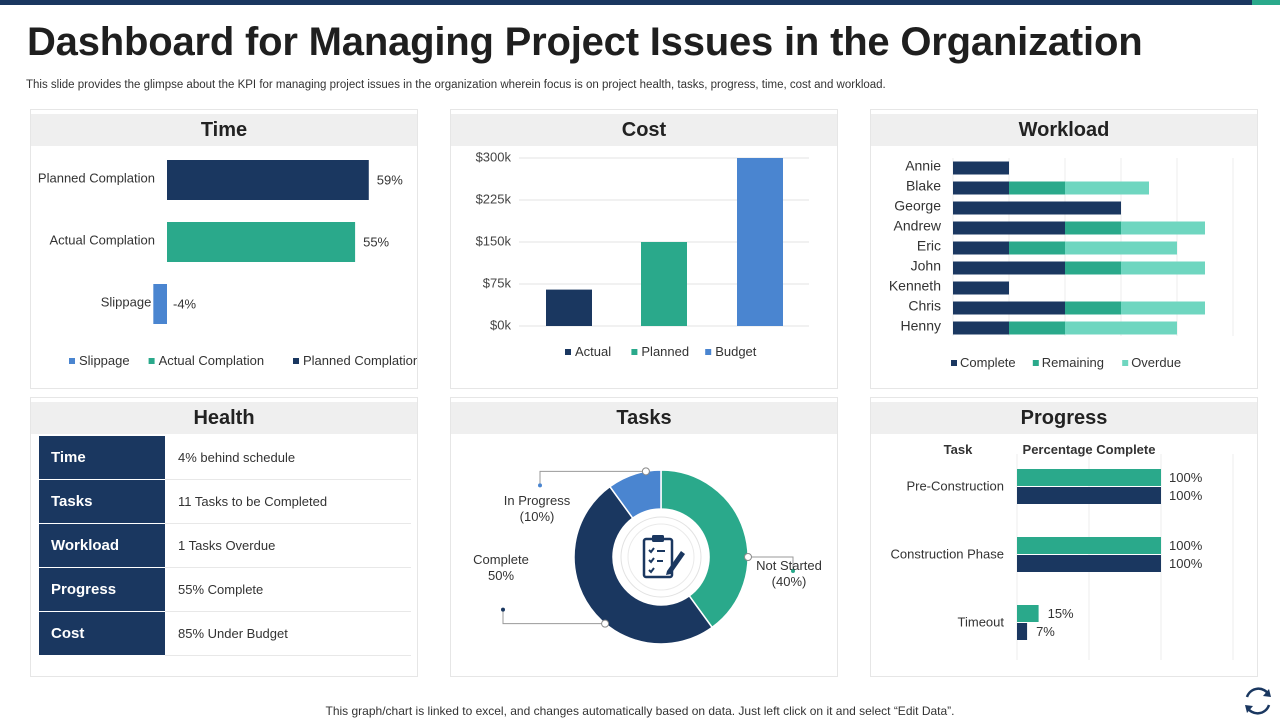  I want to click on progress-task-label: Construction Phase, so click(947, 553).